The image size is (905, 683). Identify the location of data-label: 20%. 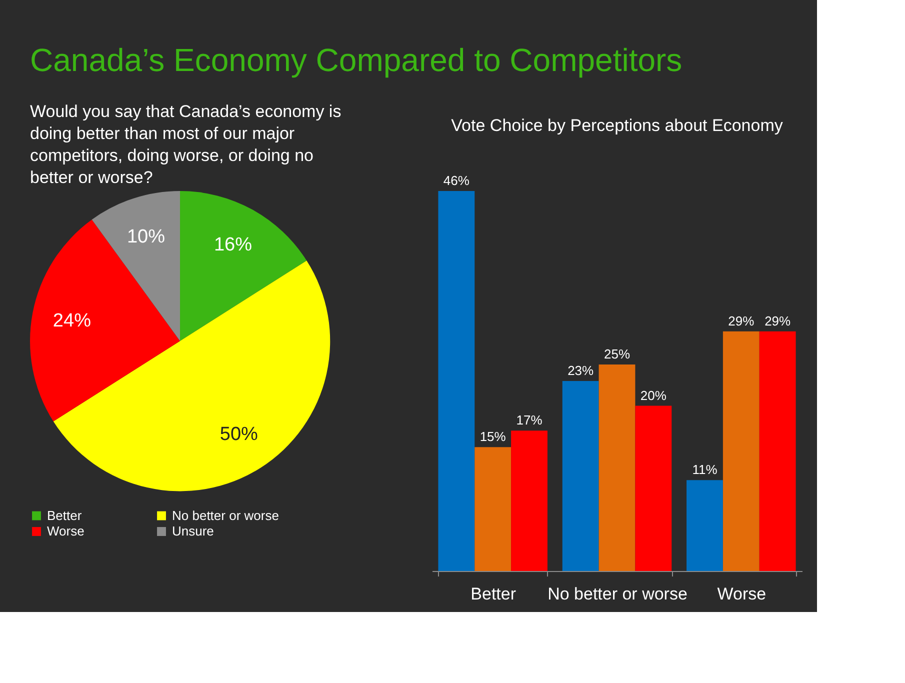
(653, 395).